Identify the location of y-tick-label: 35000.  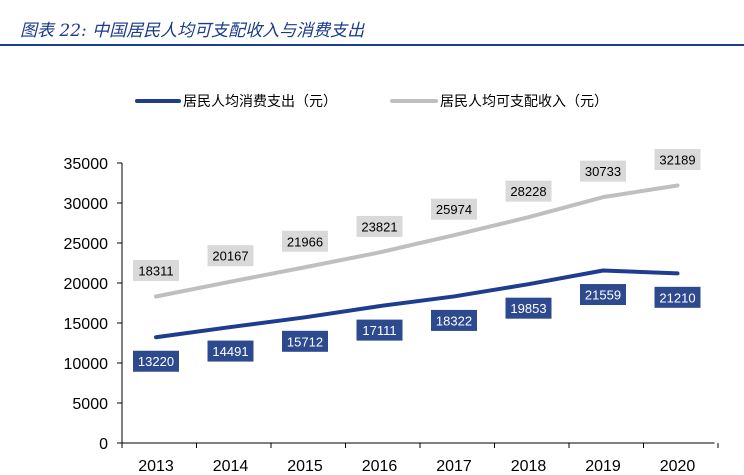
(86, 164).